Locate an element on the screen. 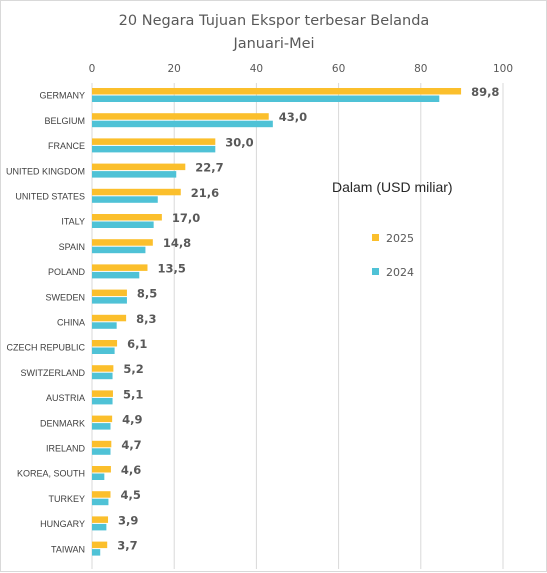 Image resolution: width=547 pixels, height=573 pixels. data-label-2025: 43,0 is located at coordinates (293, 117).